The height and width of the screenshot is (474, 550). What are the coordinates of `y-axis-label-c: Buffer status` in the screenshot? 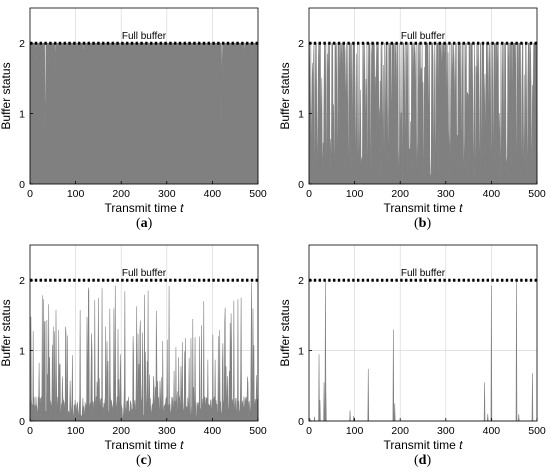 It's located at (6, 332).